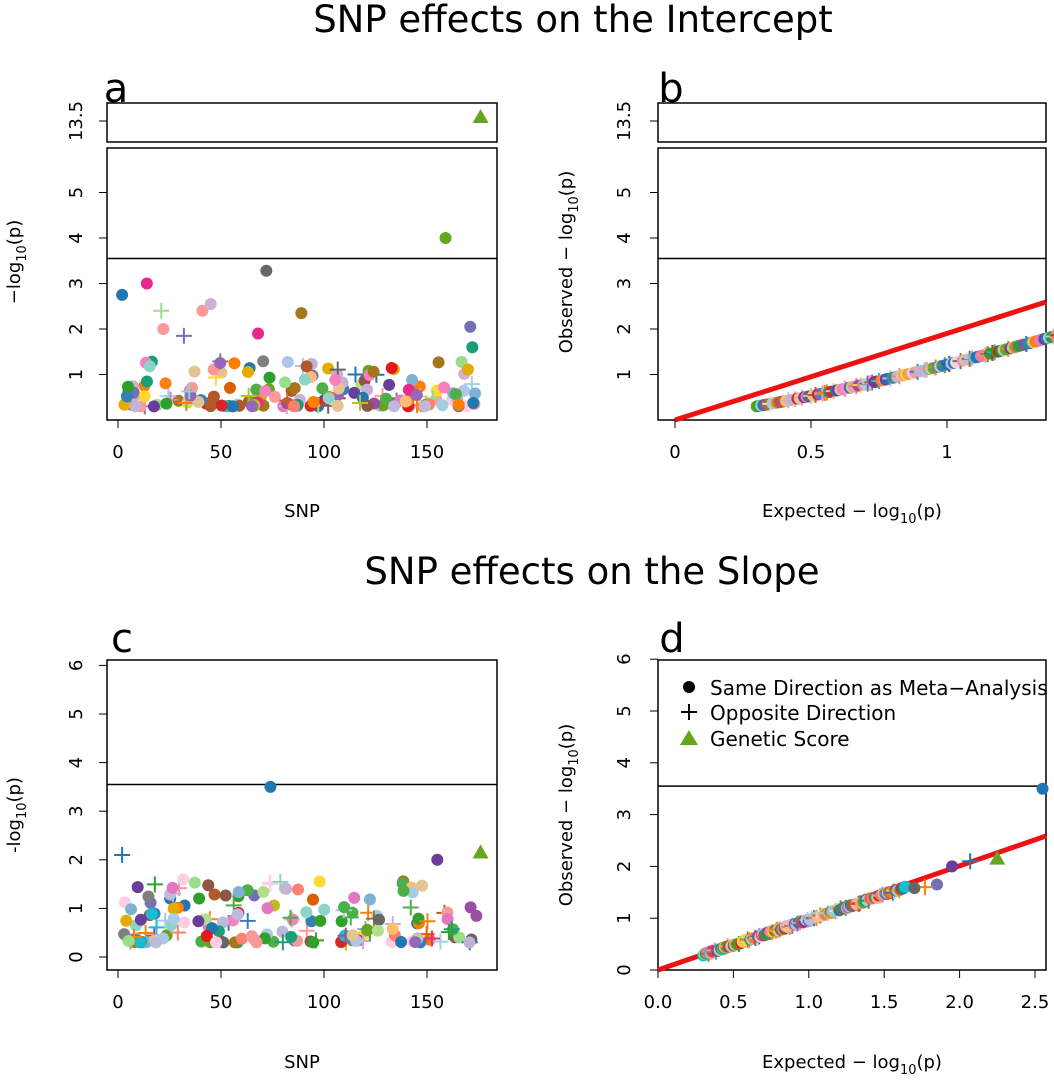 The image size is (1054, 1080). I want to click on panel-d-ylabel: Observed − log10(p), so click(569, 815).